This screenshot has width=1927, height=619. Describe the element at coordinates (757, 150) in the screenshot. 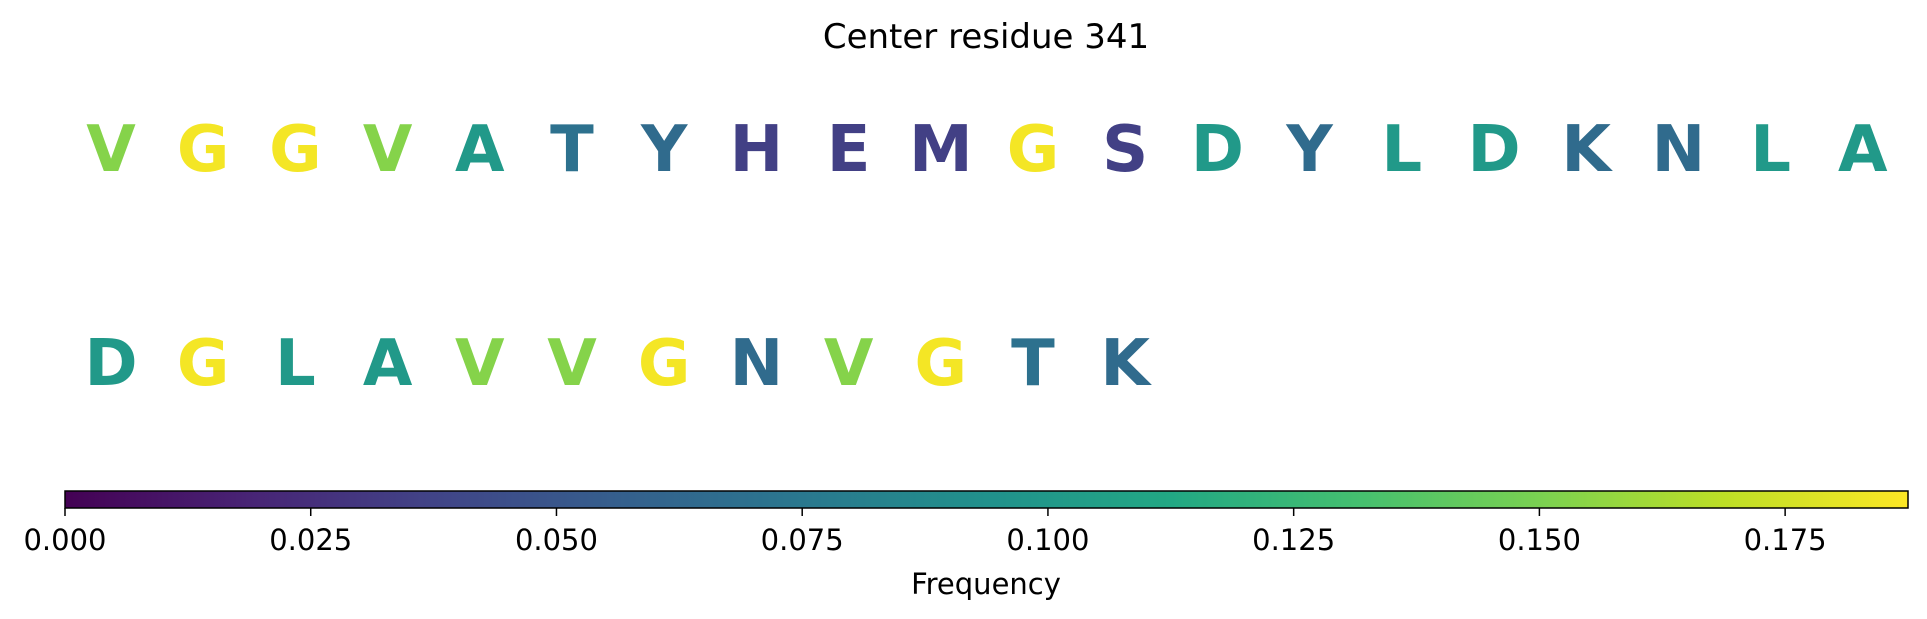

I see `residue-letter: H` at that location.